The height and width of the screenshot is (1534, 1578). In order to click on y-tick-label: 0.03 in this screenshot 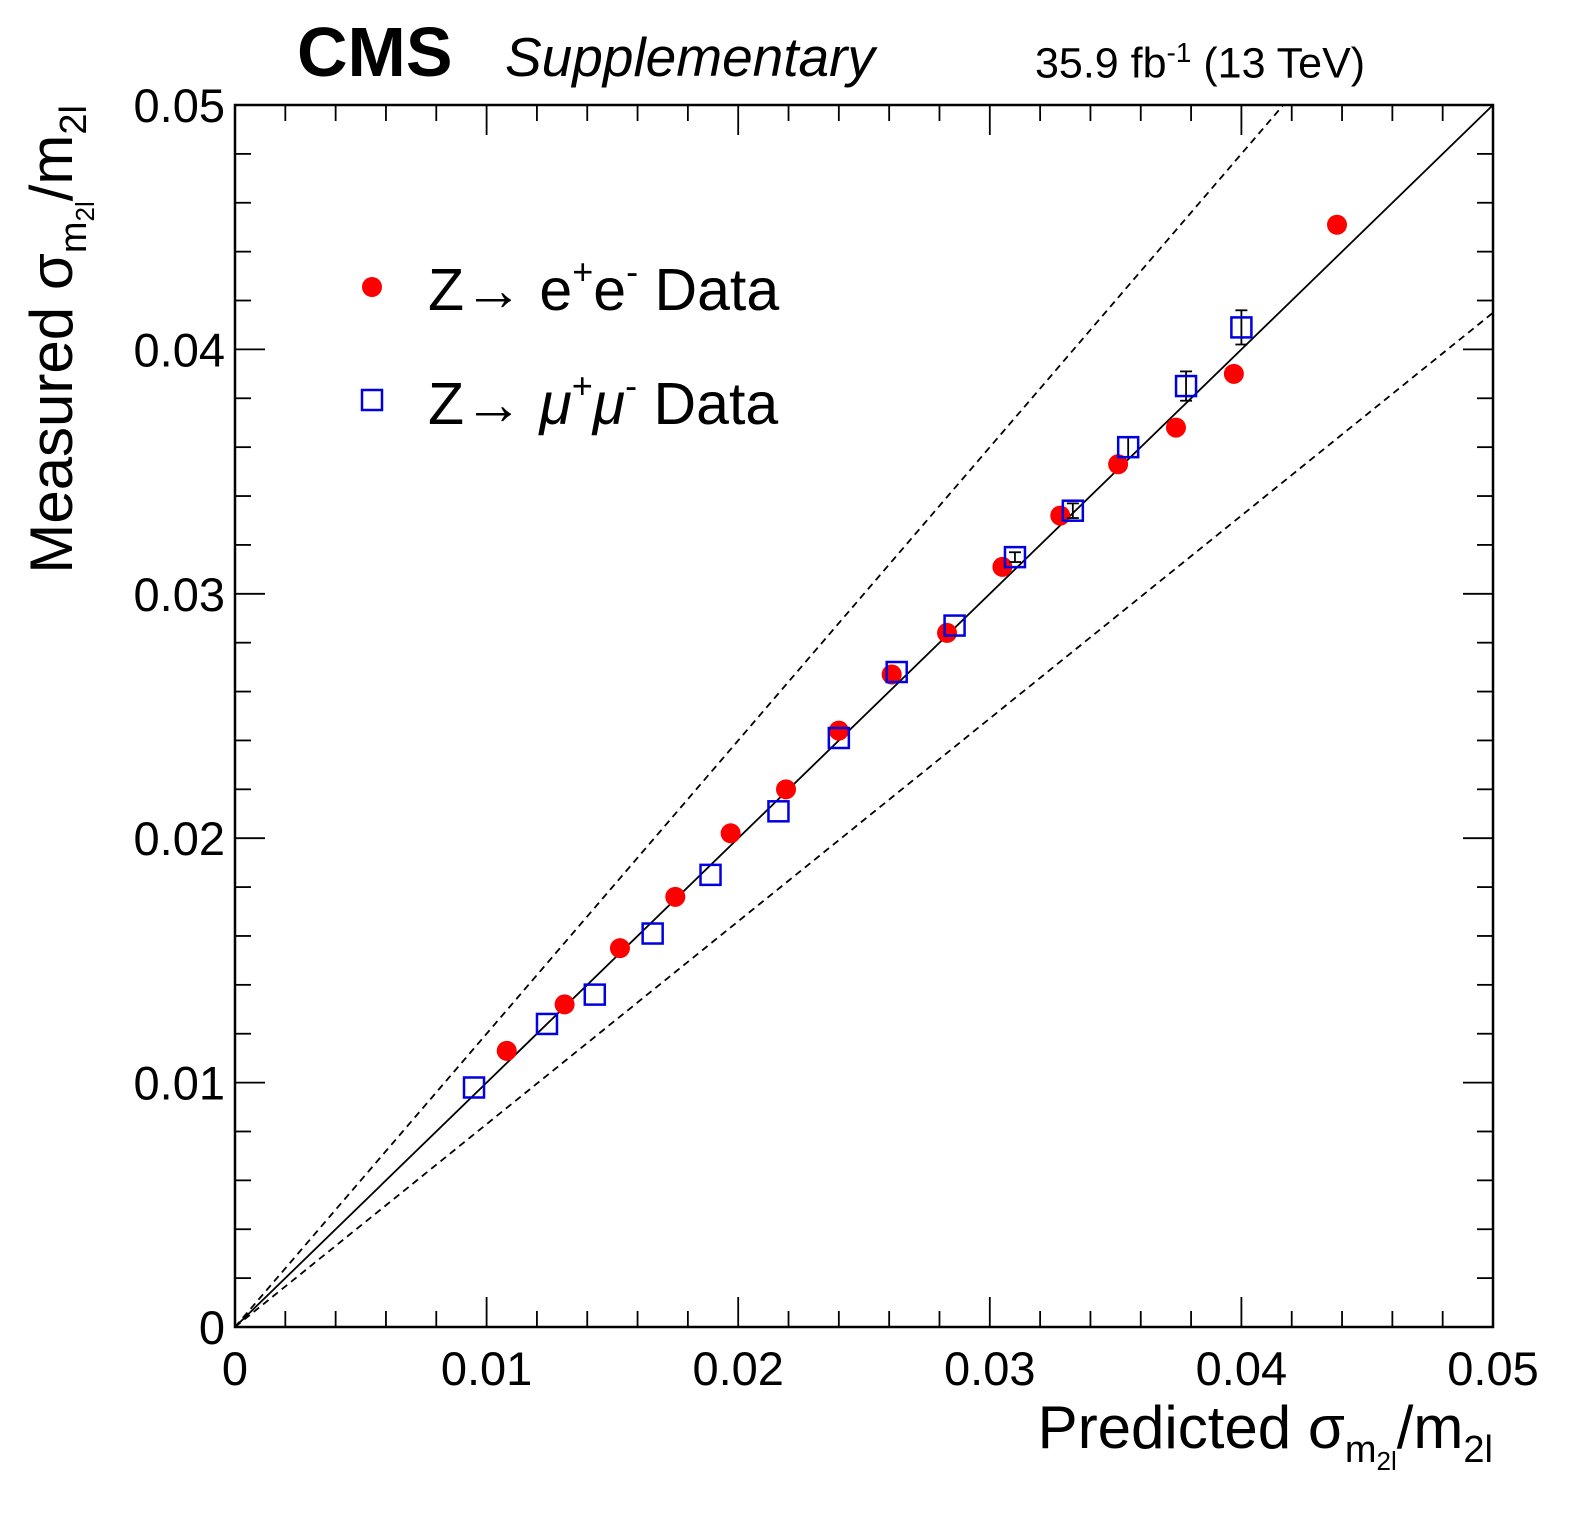, I will do `click(179, 594)`.